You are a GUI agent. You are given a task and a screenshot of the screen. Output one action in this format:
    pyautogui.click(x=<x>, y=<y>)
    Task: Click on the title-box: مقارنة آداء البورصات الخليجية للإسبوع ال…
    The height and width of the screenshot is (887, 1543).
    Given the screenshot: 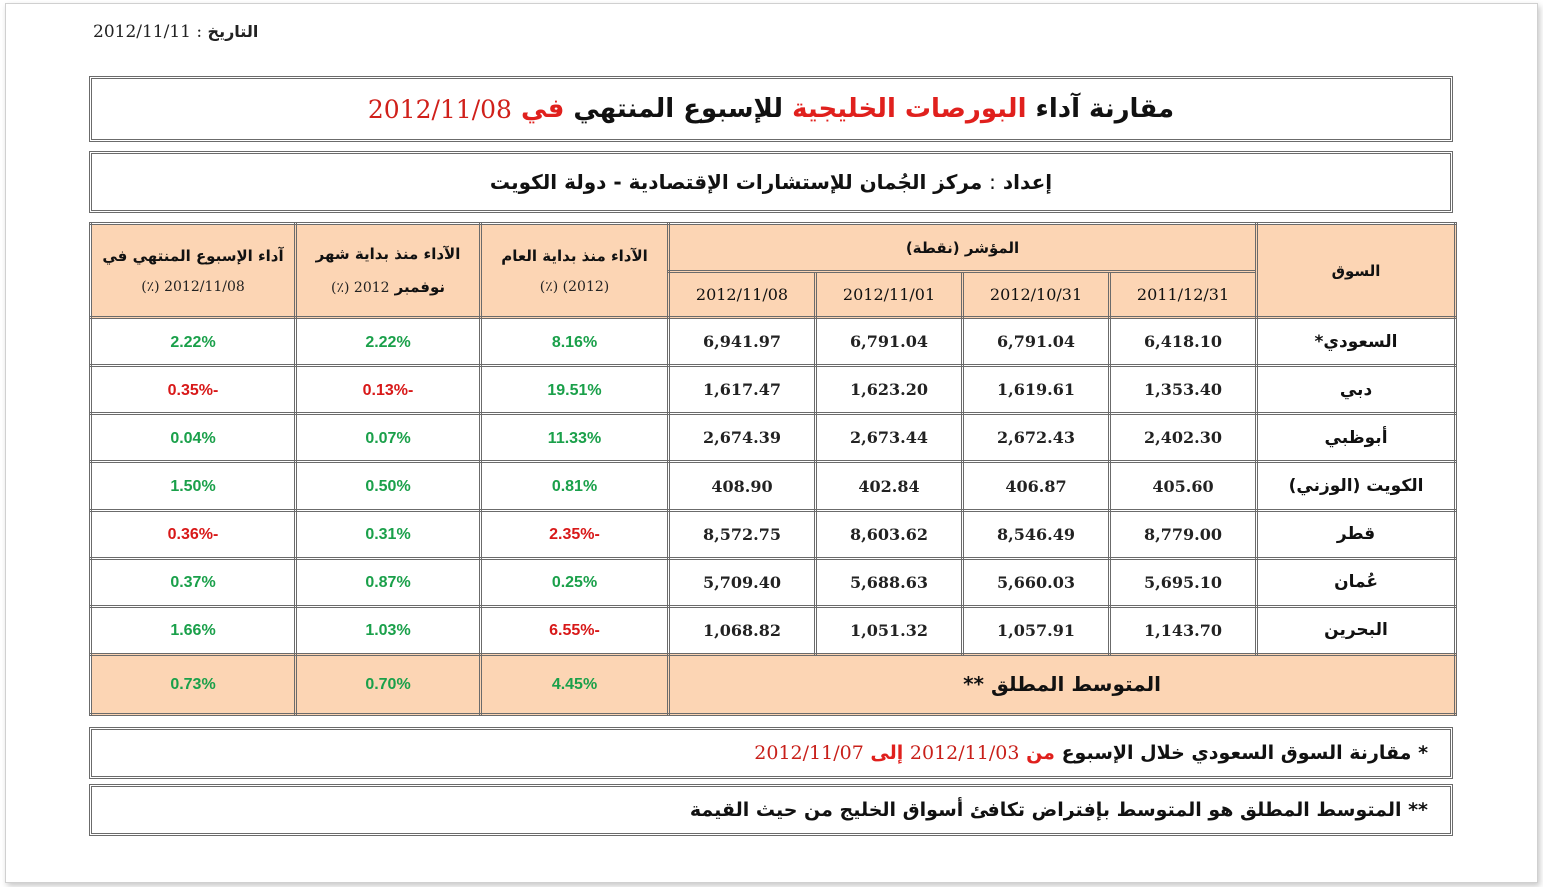 What is the action you would take?
    pyautogui.click(x=771, y=109)
    